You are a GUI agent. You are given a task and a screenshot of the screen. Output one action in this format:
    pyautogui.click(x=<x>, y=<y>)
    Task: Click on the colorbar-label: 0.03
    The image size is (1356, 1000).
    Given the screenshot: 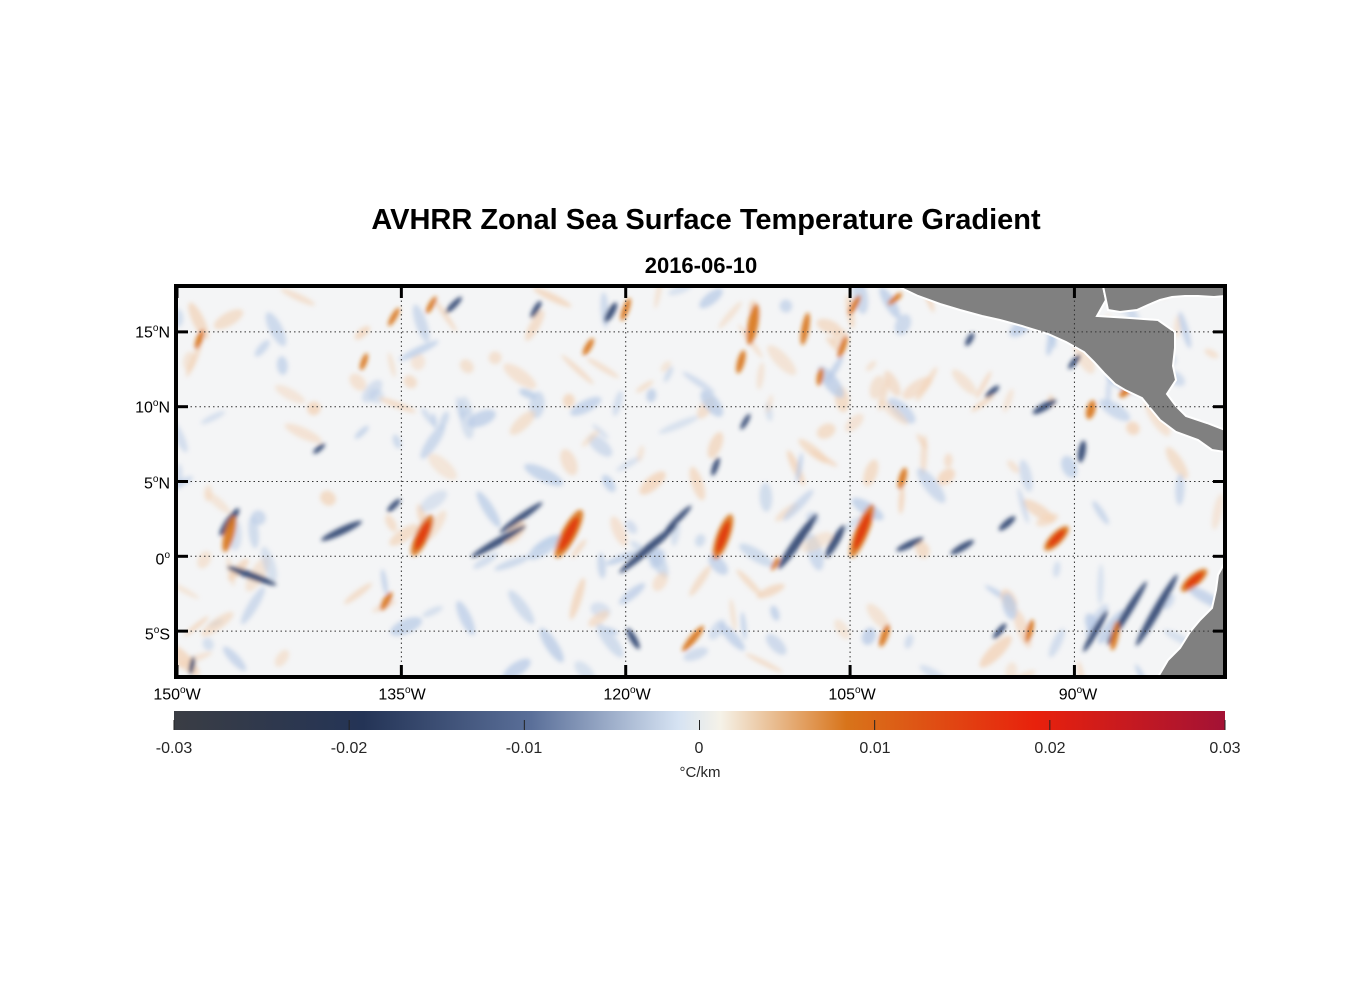 What is the action you would take?
    pyautogui.click(x=1225, y=748)
    